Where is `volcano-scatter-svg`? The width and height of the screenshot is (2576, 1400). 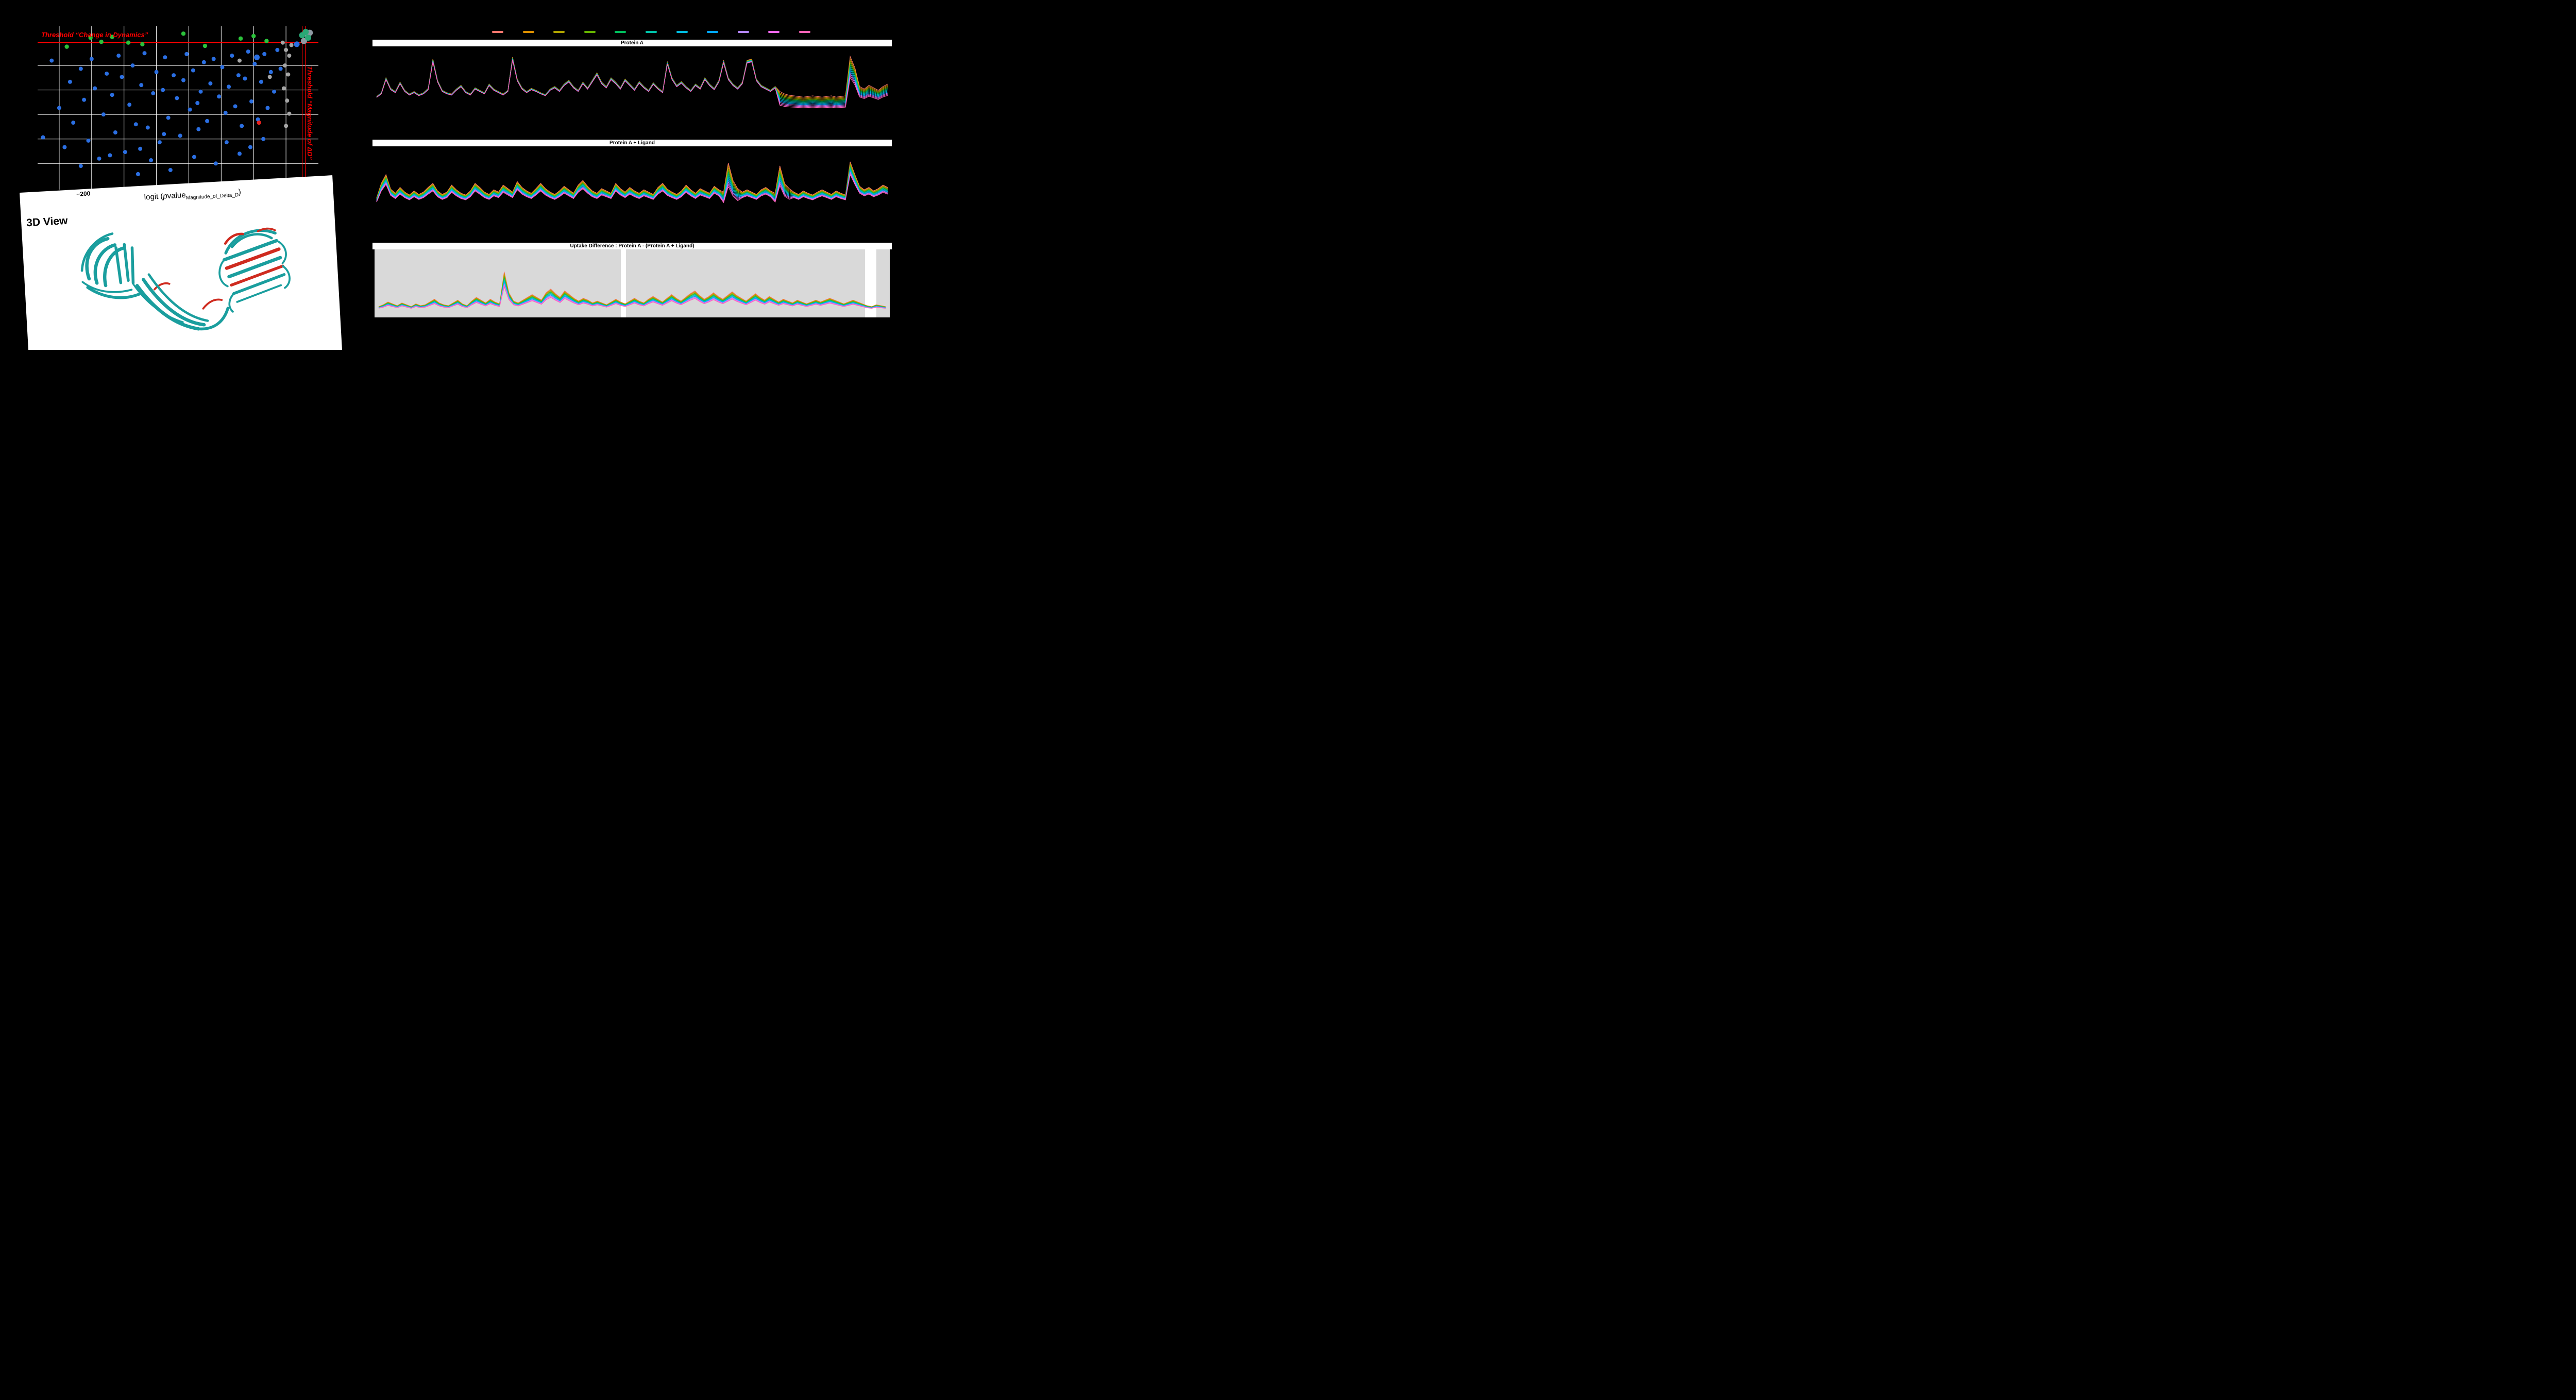
volcano-scatter-svg is located at coordinates (178, 108).